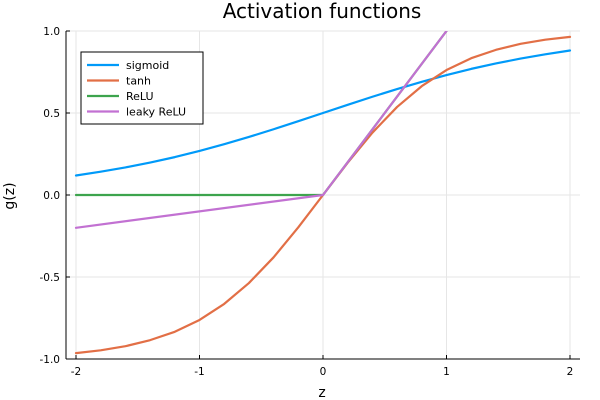  Describe the element at coordinates (76, 372) in the screenshot. I see `x-tick-label: -2` at that location.